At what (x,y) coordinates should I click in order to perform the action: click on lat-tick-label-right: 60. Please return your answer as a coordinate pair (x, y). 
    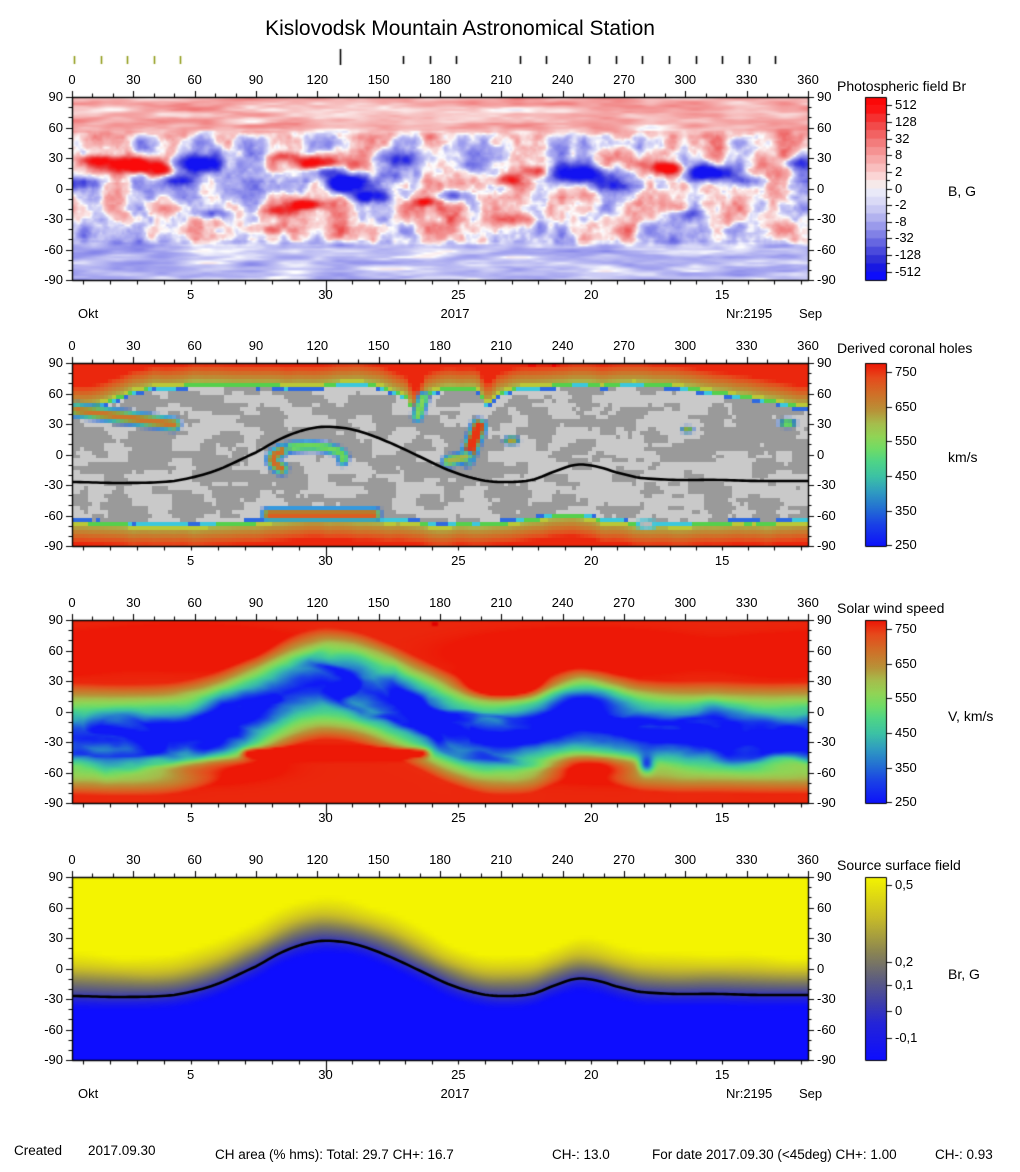
    Looking at the image, I should click on (824, 907).